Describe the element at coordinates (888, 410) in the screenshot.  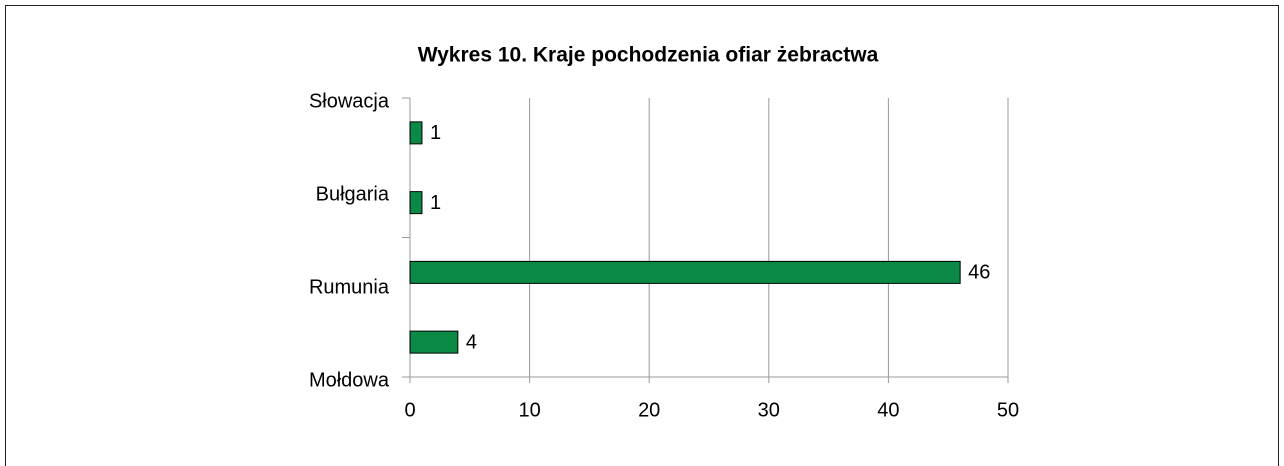
I see `x-tick-label: 40` at that location.